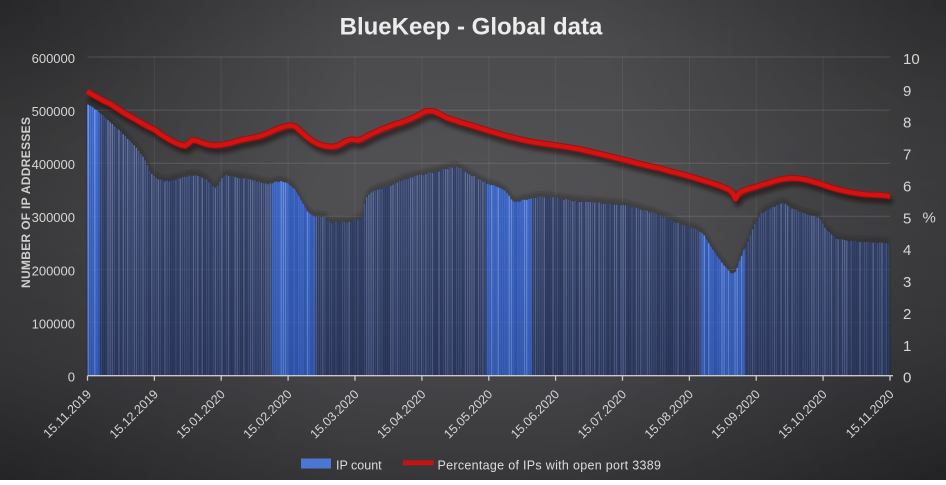  What do you see at coordinates (53, 111) in the screenshot?
I see `svg-text: 500000` at bounding box center [53, 111].